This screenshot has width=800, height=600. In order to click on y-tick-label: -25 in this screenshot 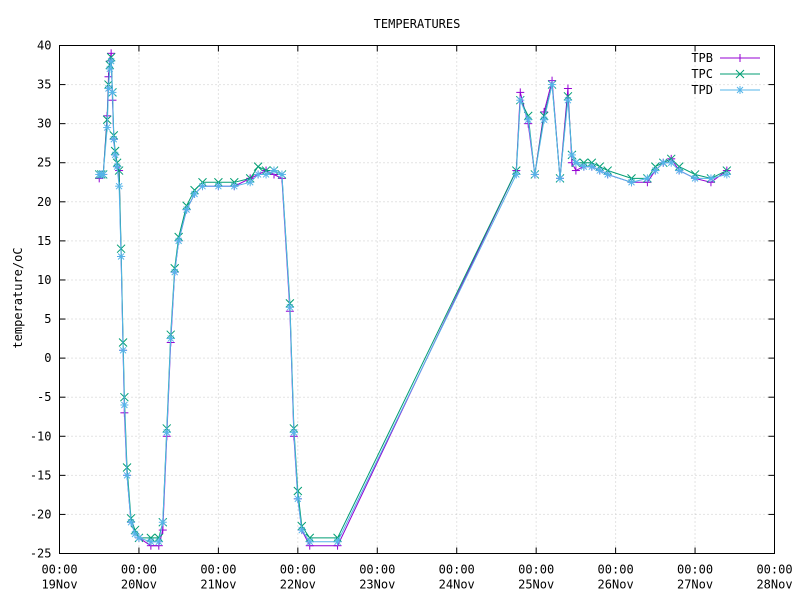, I will do `click(41, 554)`.